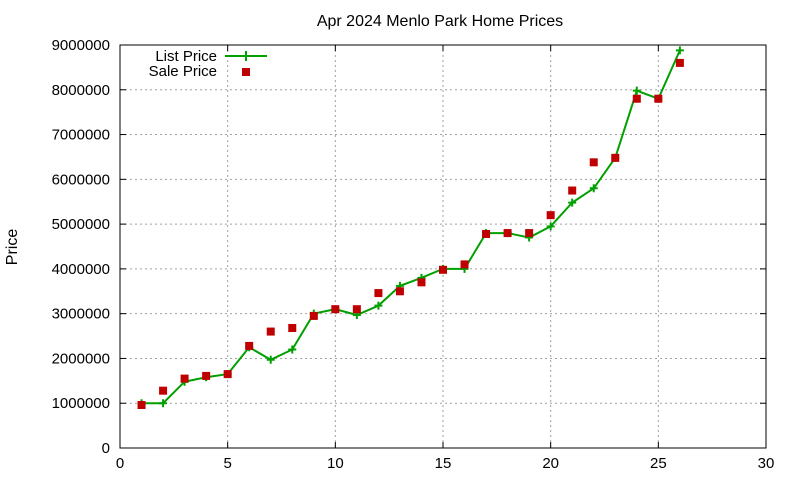  What do you see at coordinates (246, 72) in the screenshot?
I see `legend-marker-sale-price` at bounding box center [246, 72].